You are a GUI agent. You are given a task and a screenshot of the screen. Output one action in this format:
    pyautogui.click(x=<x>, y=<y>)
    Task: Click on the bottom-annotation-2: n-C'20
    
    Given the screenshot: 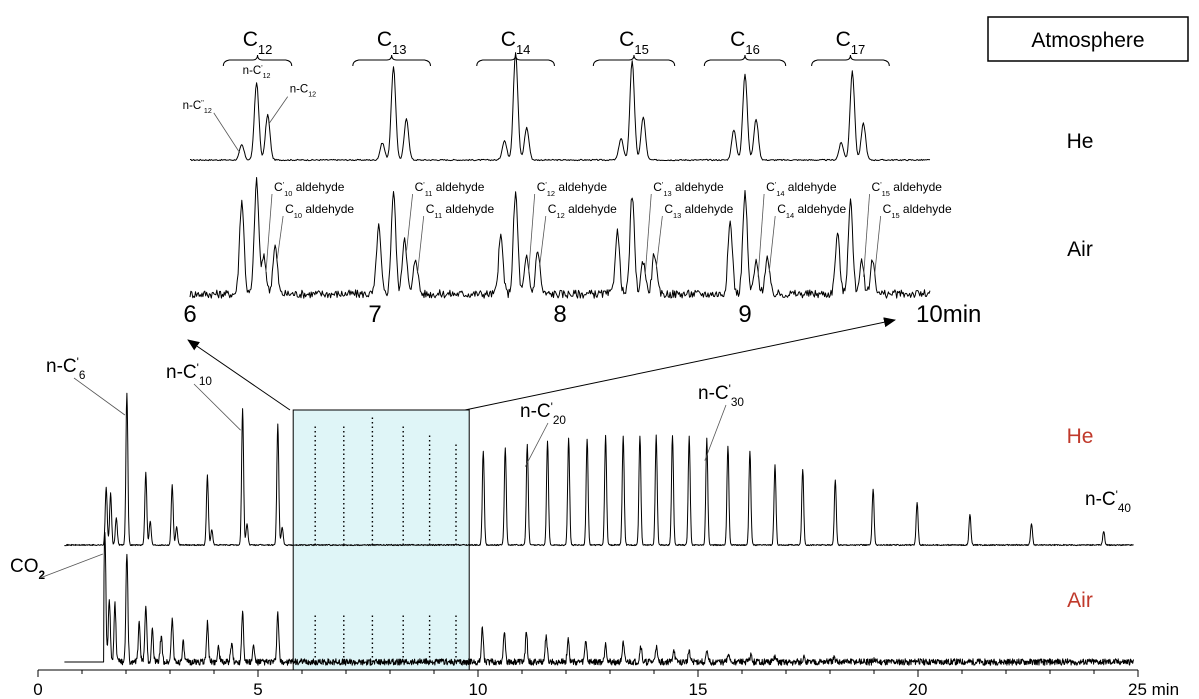 What is the action you would take?
    pyautogui.click(x=543, y=414)
    